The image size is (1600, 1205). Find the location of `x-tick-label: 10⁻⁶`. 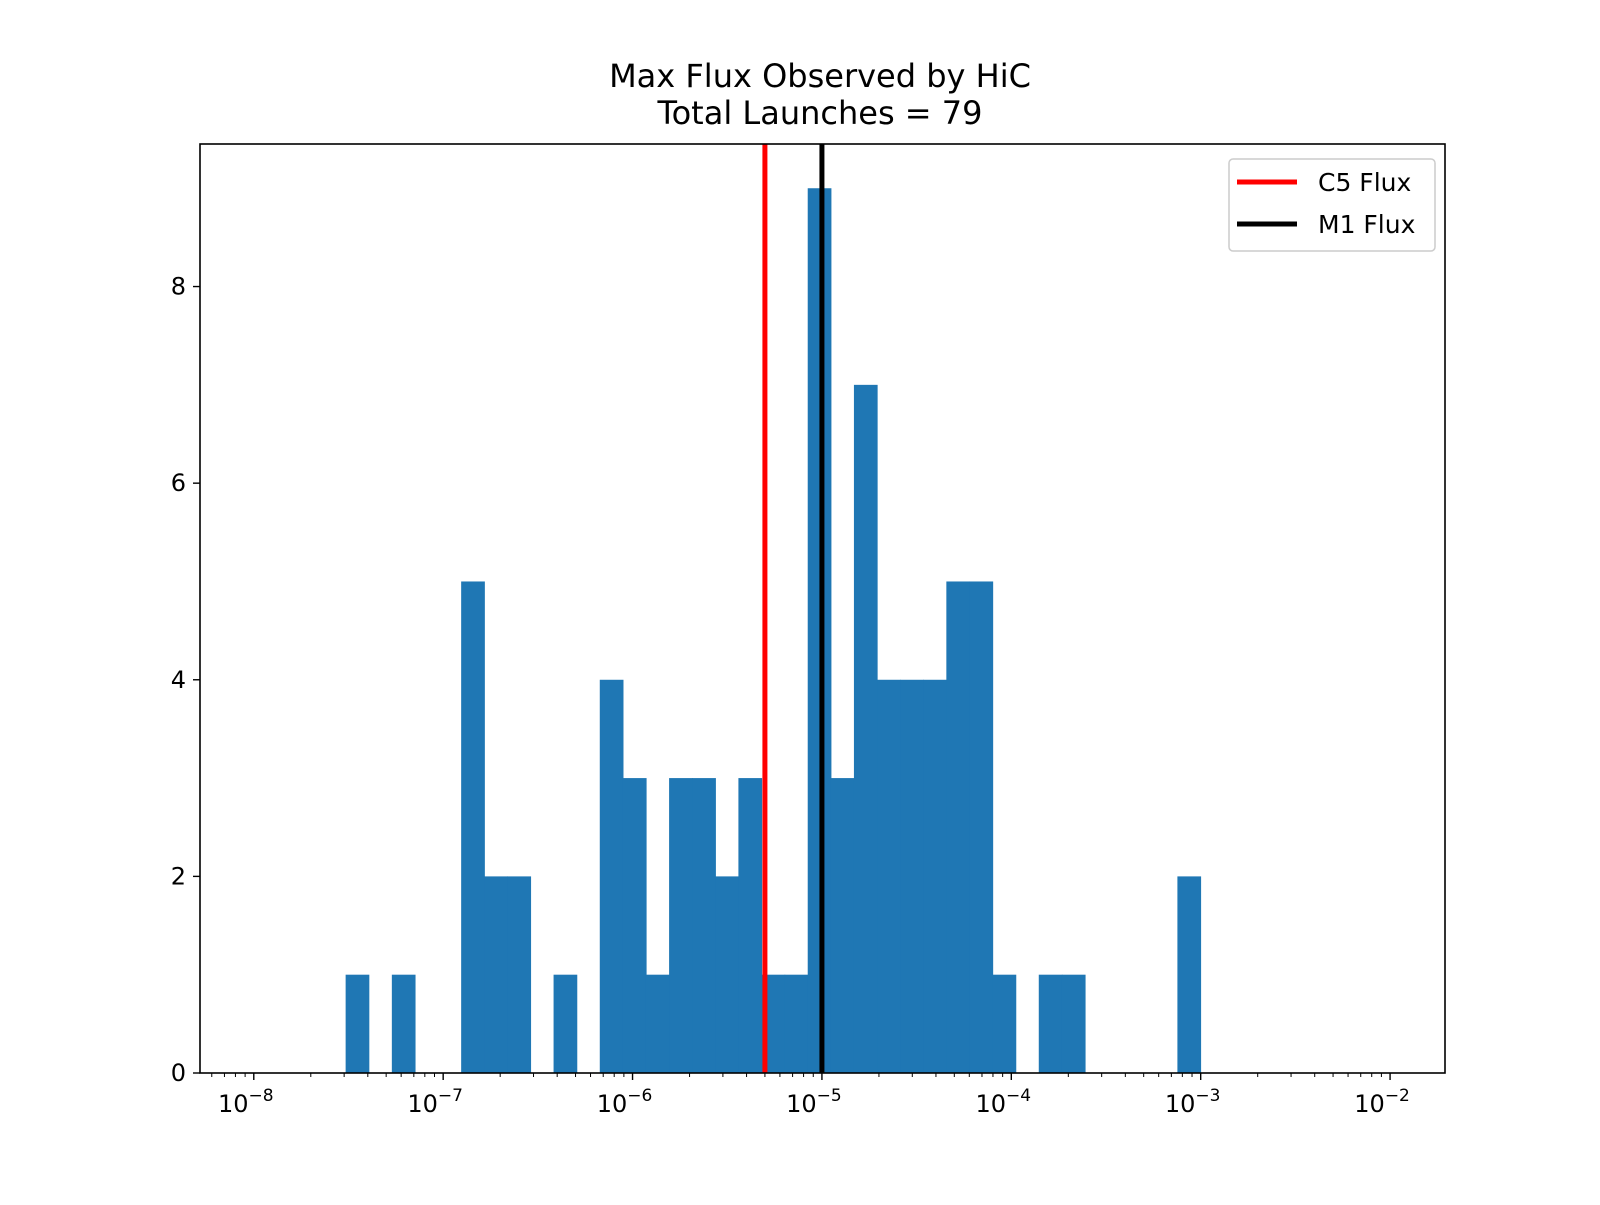

x-tick-label: 10⁻⁶ is located at coordinates (625, 1102).